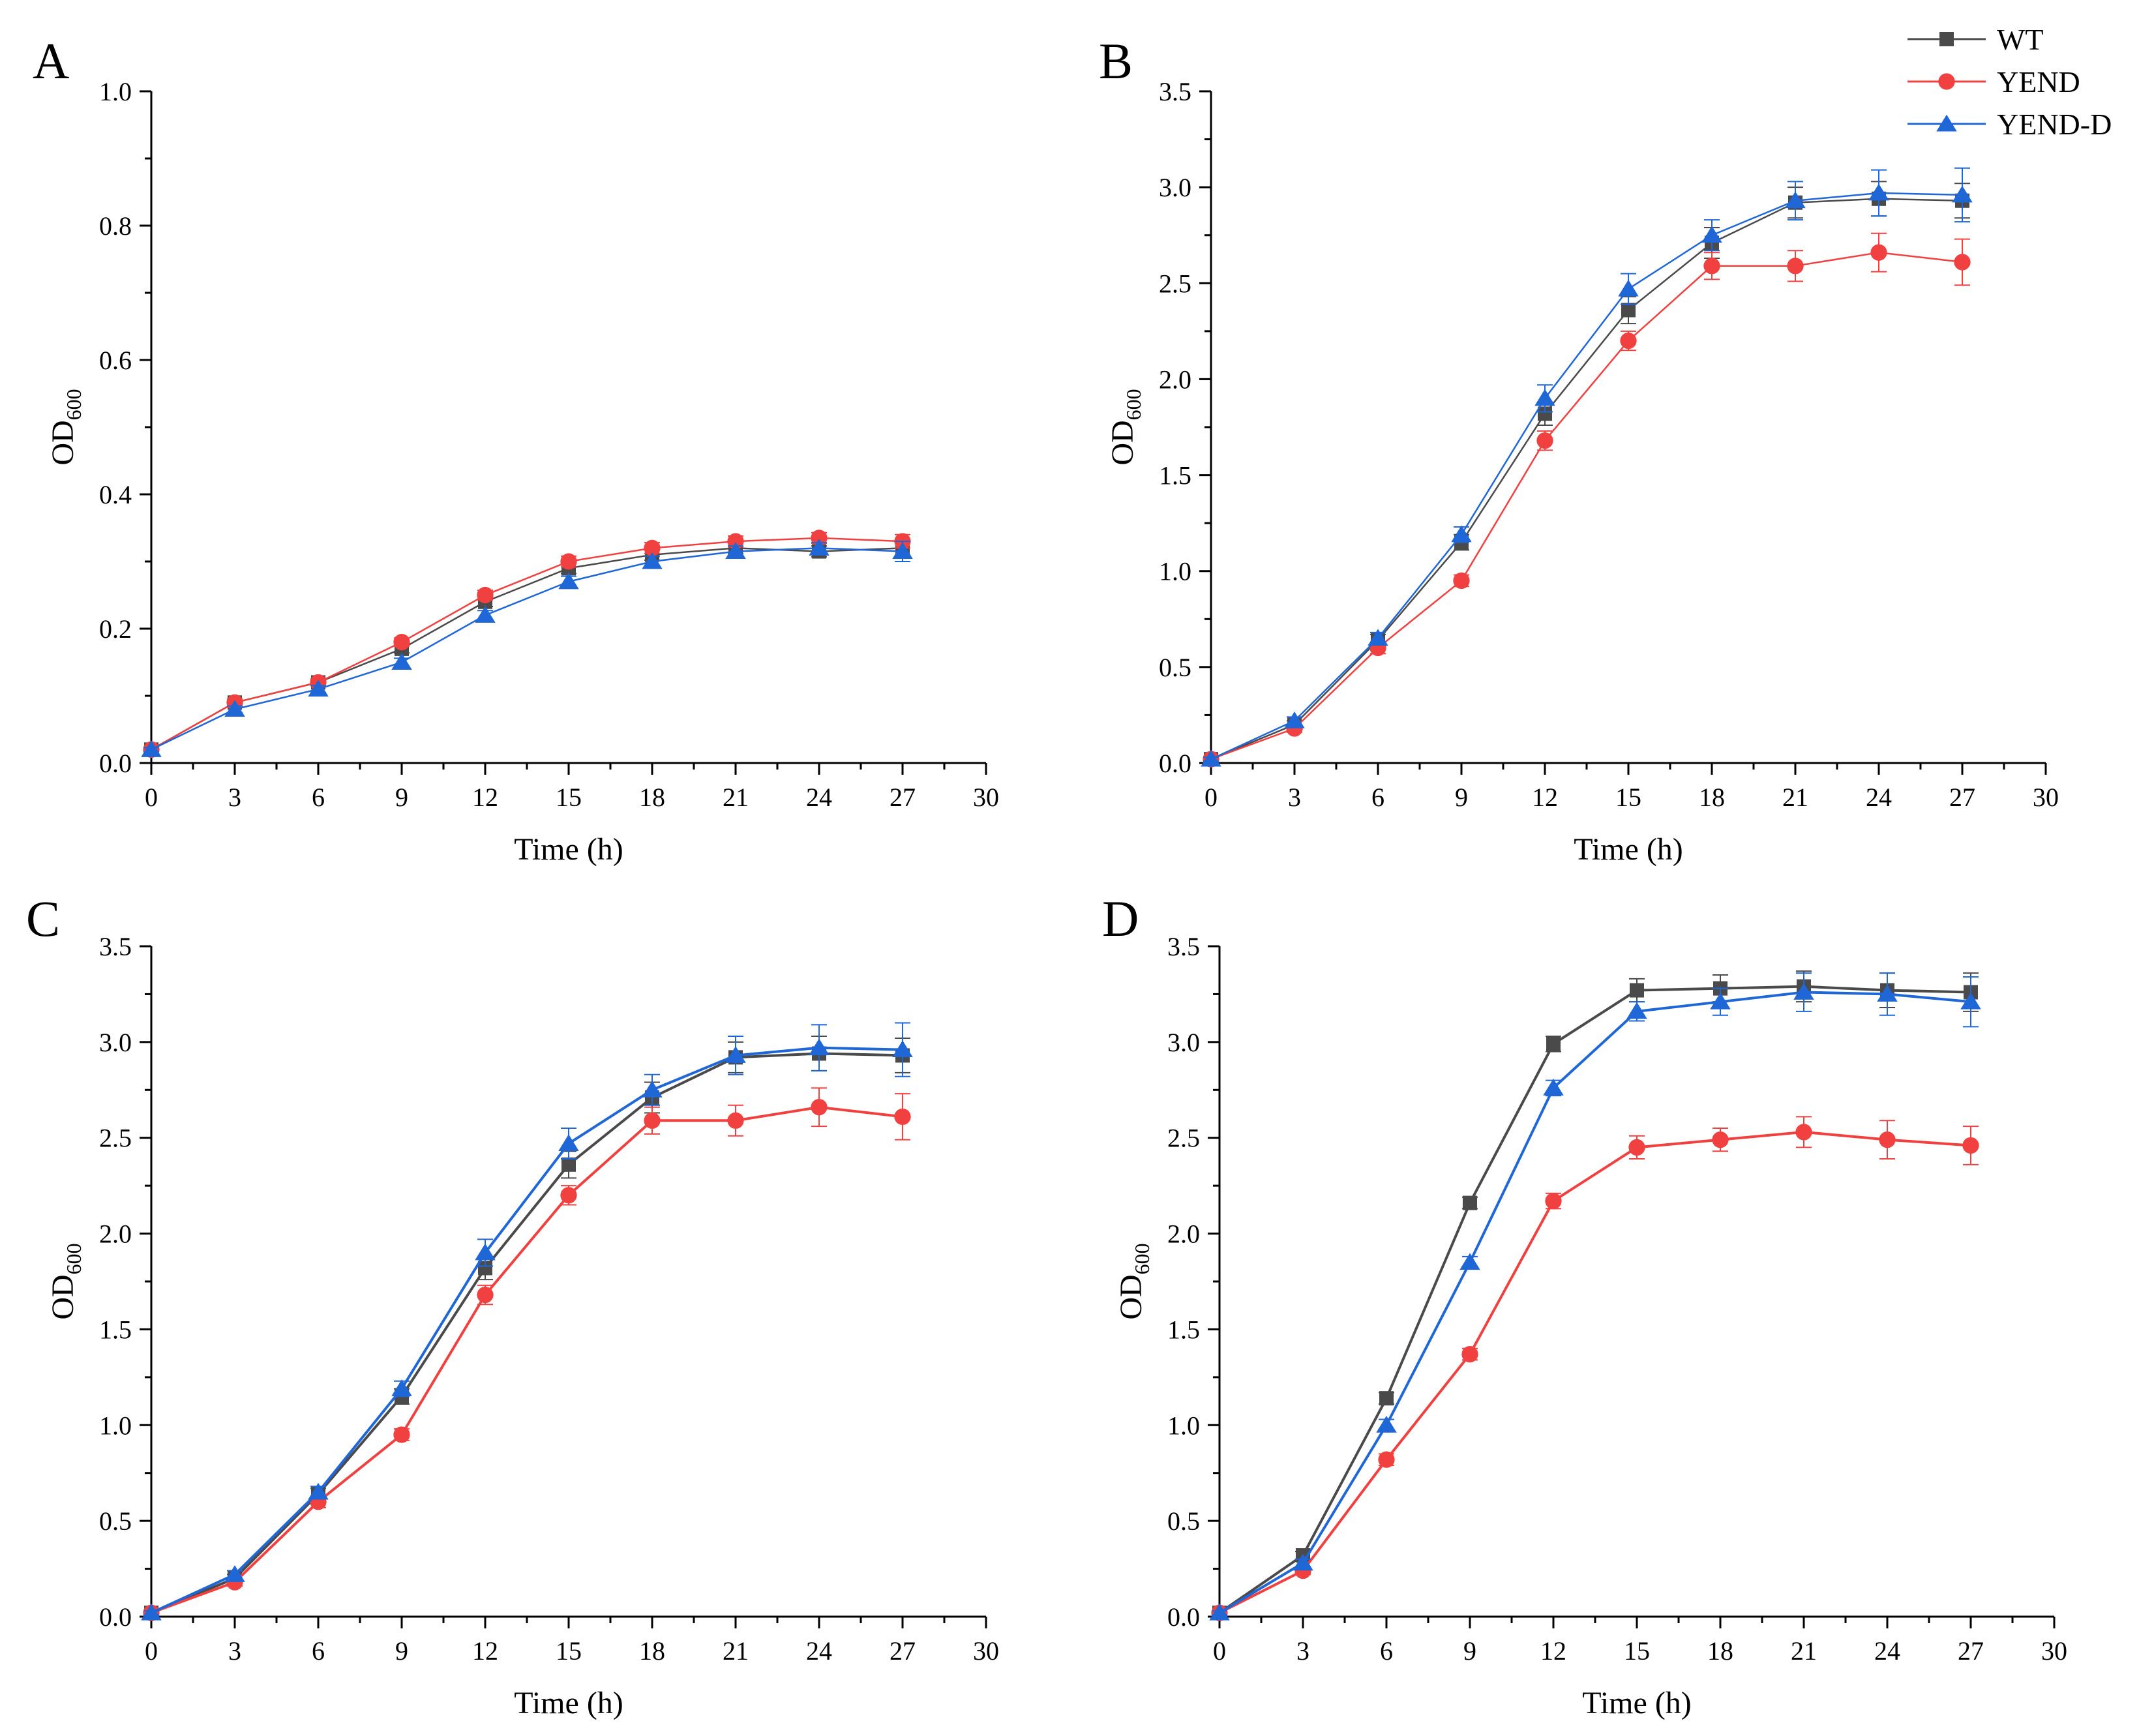 Image resolution: width=2139 pixels, height=1736 pixels. Describe the element at coordinates (115, 1042) in the screenshot. I see `y-tick-label: 3.0` at that location.